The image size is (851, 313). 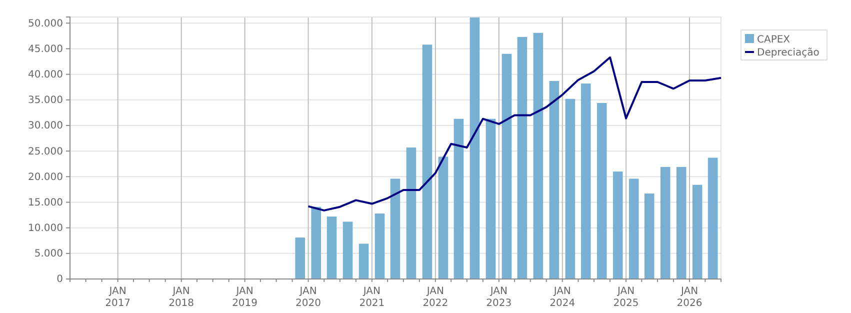 What do you see at coordinates (45, 24) in the screenshot?
I see `y-tick-label: 50.000` at bounding box center [45, 24].